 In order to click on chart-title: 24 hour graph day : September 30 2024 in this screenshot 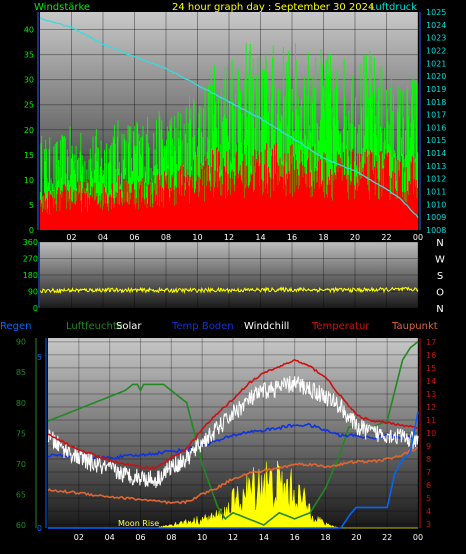, I will do `click(273, 7)`.